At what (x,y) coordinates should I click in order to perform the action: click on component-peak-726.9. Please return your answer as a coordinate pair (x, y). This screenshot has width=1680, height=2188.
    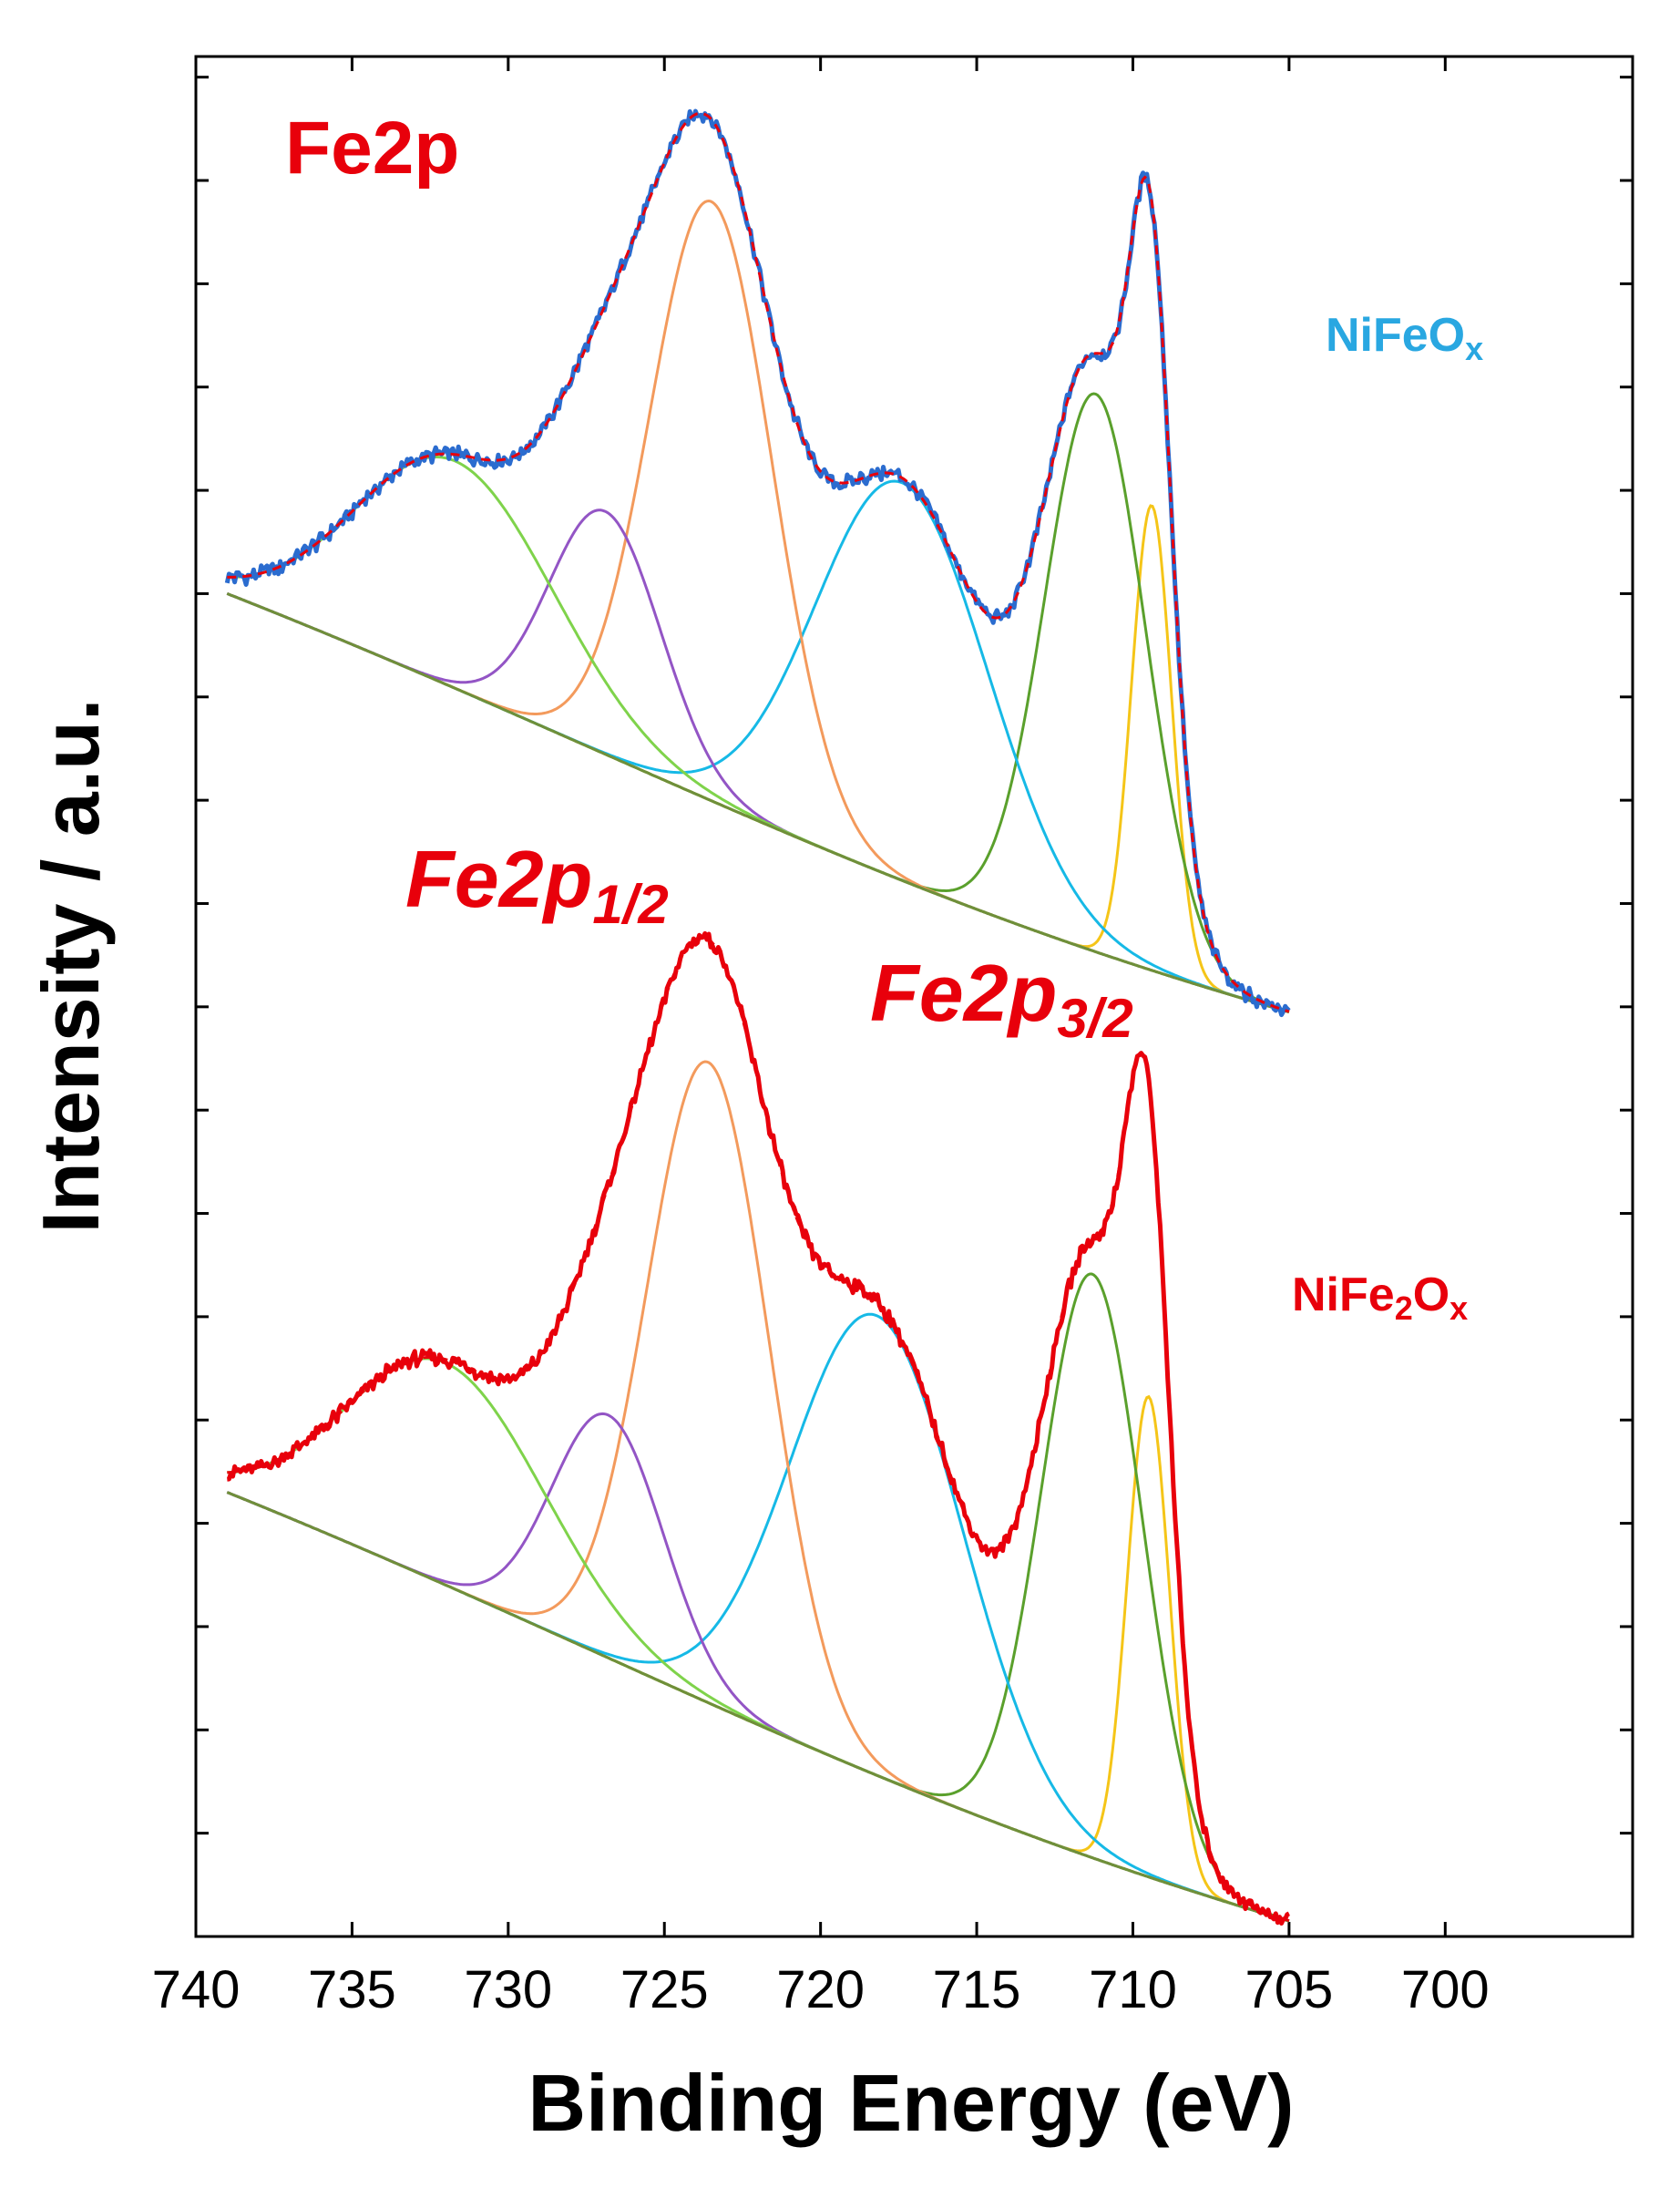
    Looking at the image, I should click on (758, 761).